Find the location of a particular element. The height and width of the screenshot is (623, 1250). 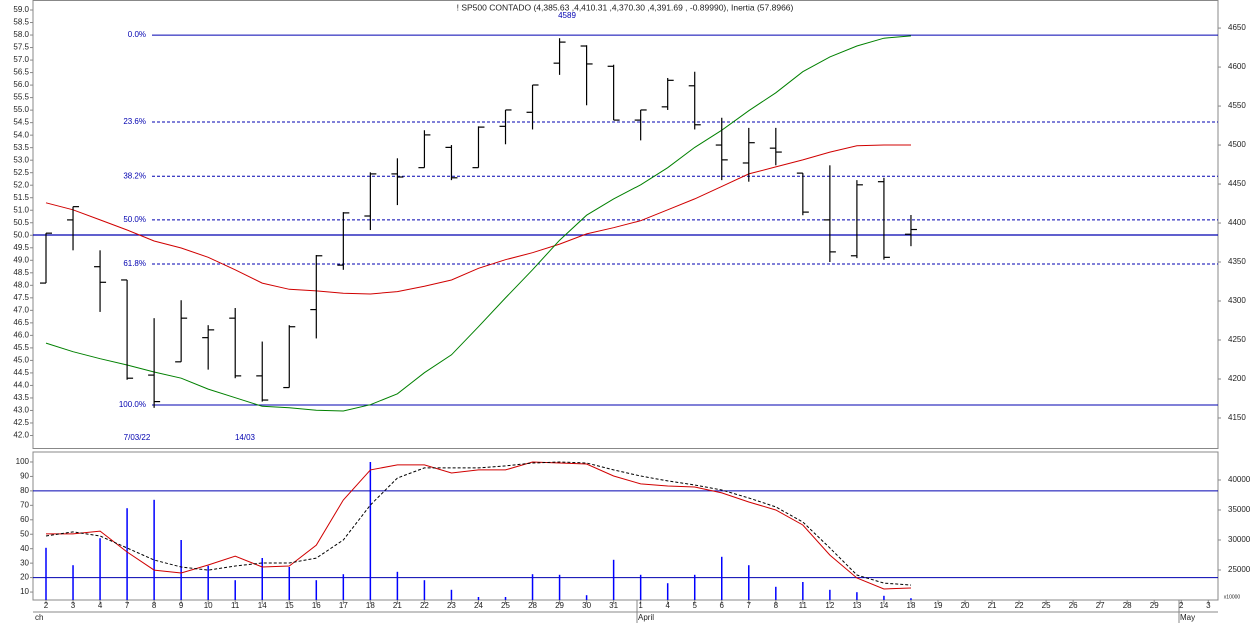

fibonacci-label: 61.8% is located at coordinates (134, 263).